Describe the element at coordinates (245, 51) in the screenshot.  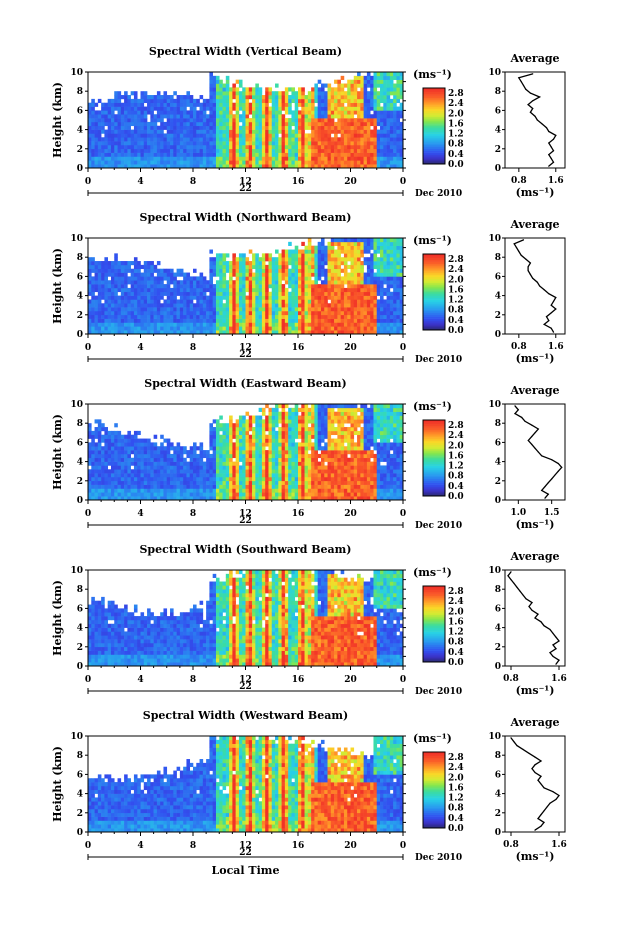
I see `panel-title: Spectral Width (Vertical Beam)` at that location.